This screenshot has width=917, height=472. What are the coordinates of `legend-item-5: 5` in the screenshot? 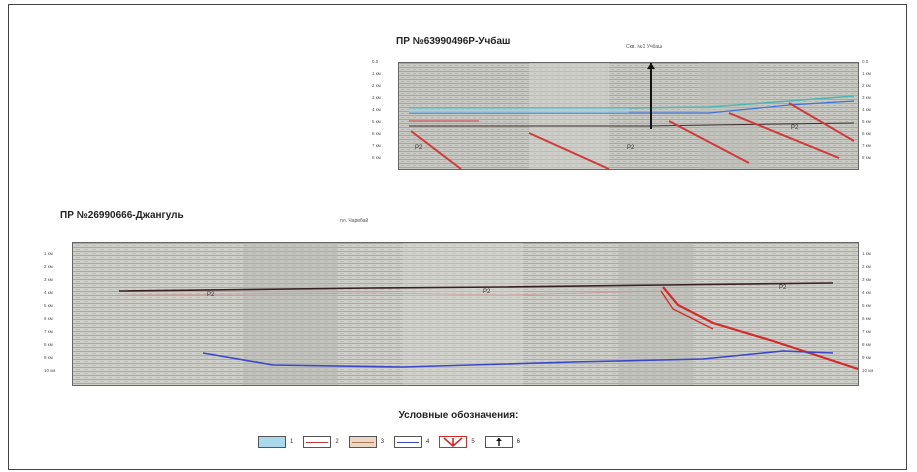 It's located at (457, 442).